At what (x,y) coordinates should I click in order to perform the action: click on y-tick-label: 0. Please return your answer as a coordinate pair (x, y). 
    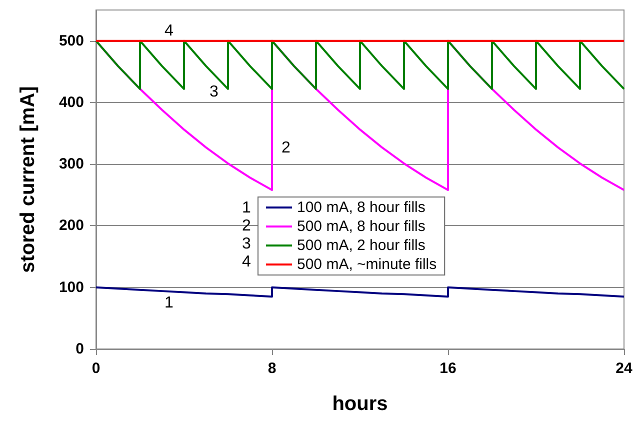
    Looking at the image, I should click on (80, 349).